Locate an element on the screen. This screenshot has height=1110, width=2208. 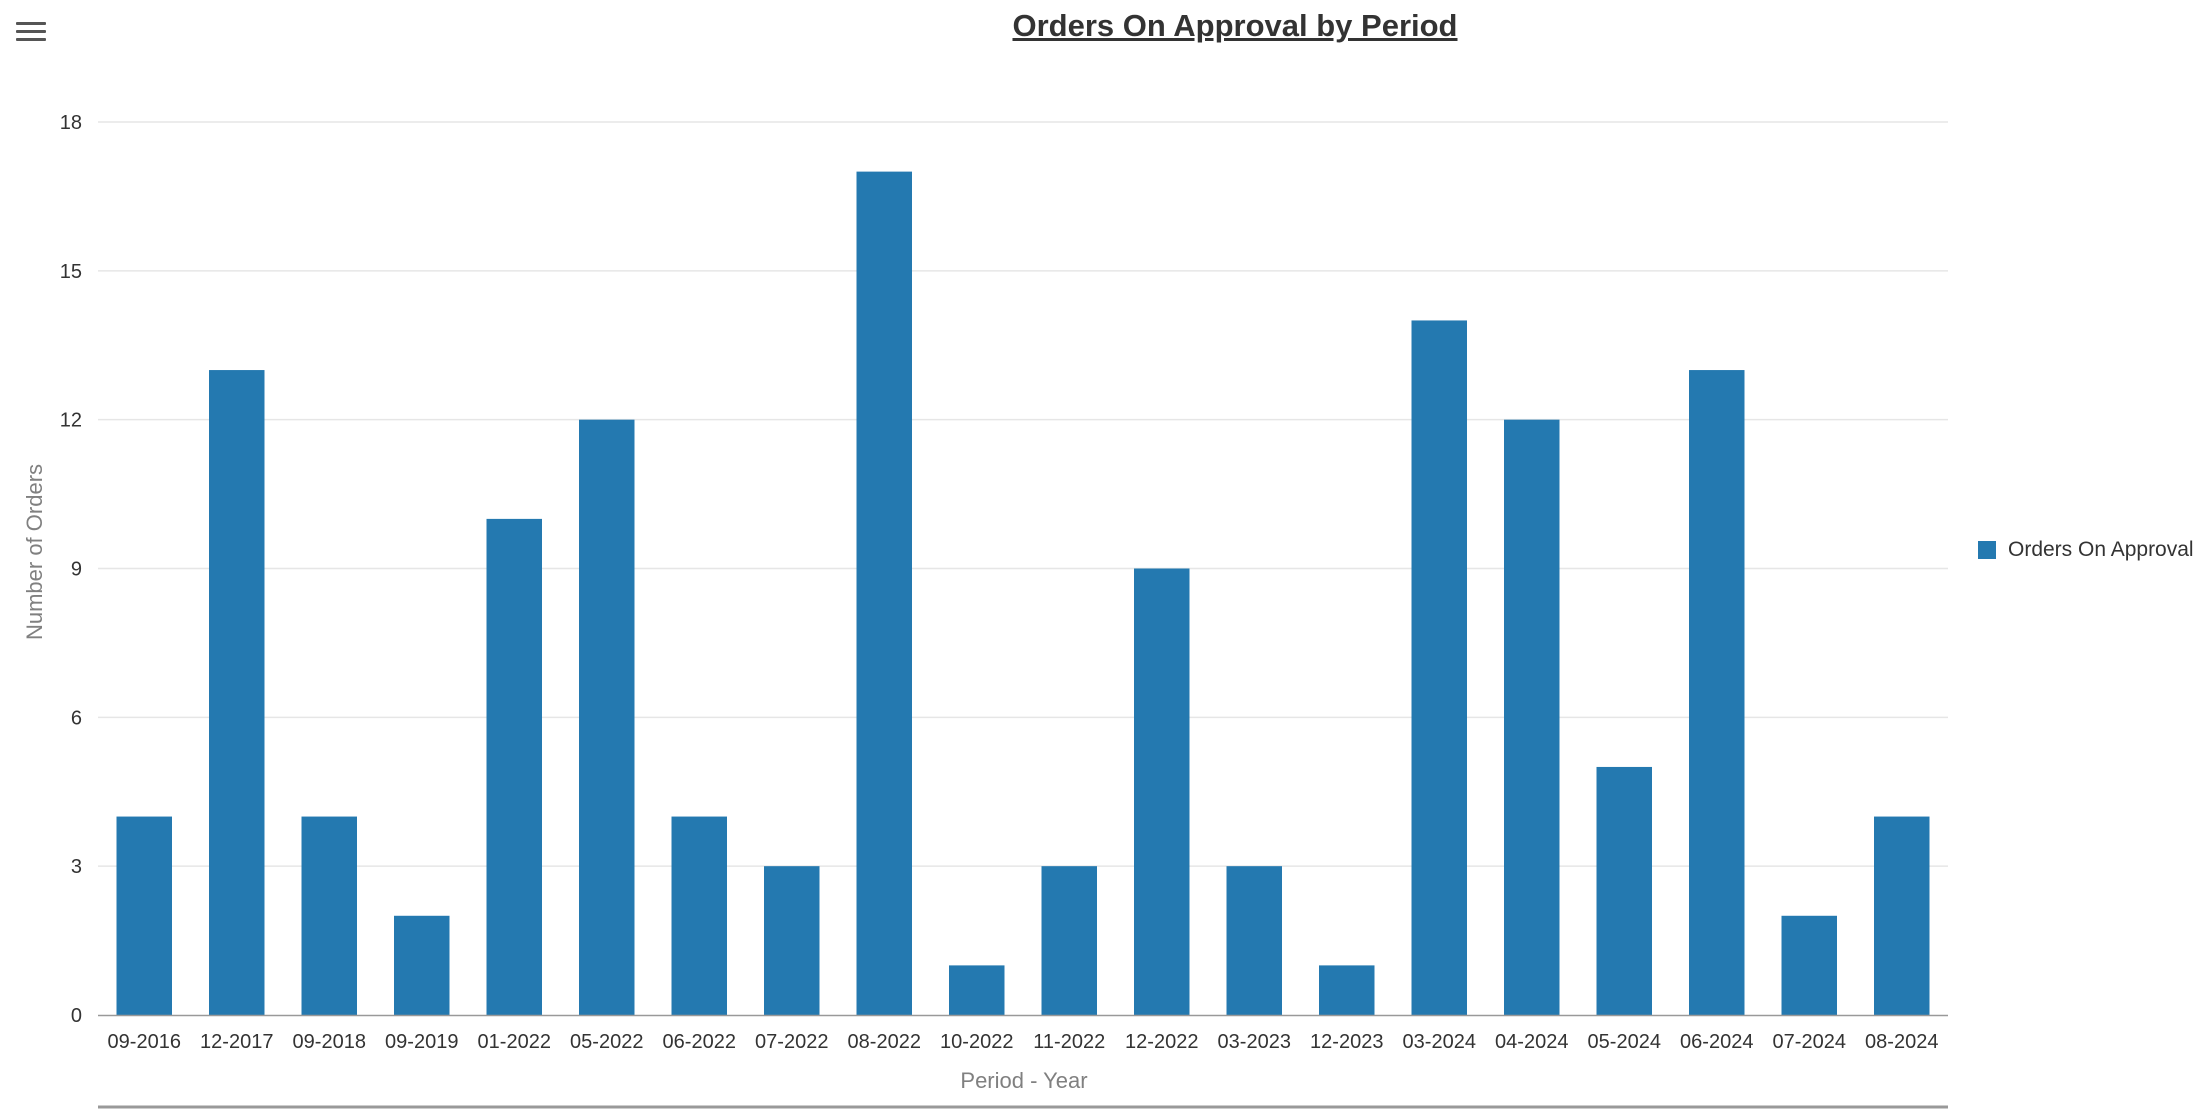
hamburger-menu-icon is located at coordinates (32, 32).